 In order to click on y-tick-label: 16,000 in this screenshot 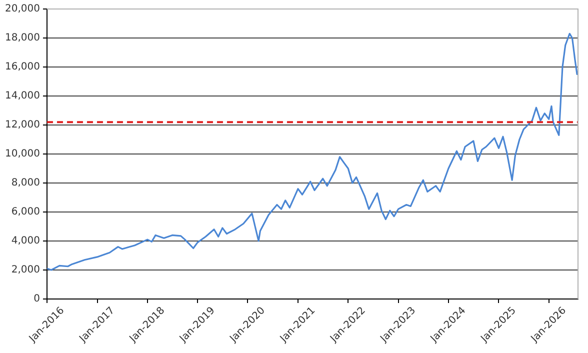, I will do `click(22, 67)`.